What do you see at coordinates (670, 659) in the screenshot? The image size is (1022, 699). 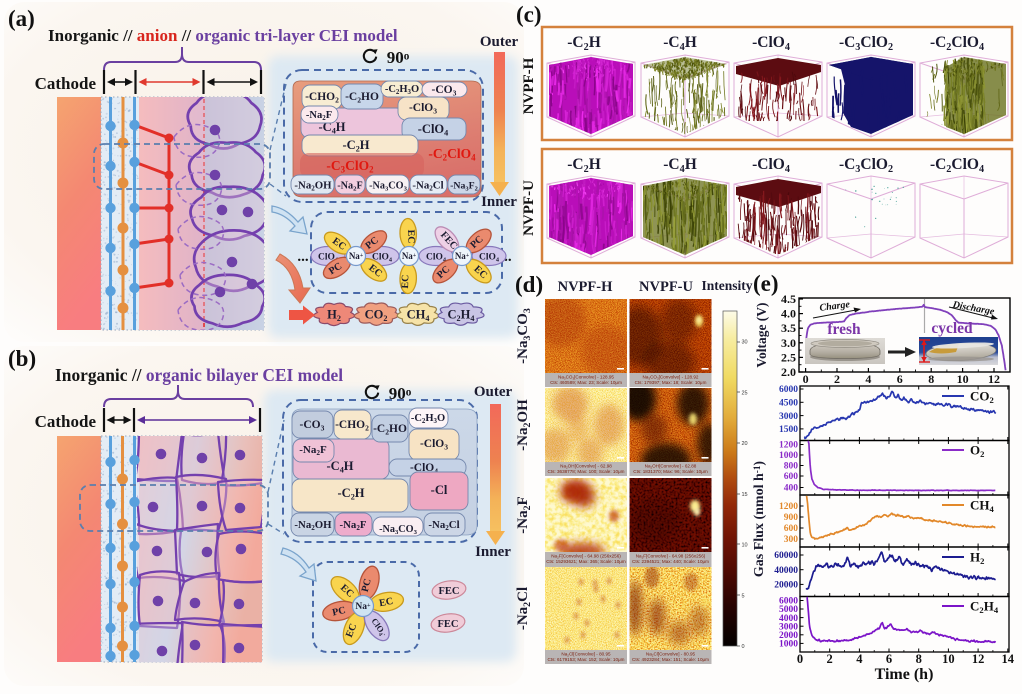 I see `svg-text:Cts: 4923284; Max: 151; Scale:: Cts: 4923284; Max: 151; Scale: 10μm` at bounding box center [670, 659].